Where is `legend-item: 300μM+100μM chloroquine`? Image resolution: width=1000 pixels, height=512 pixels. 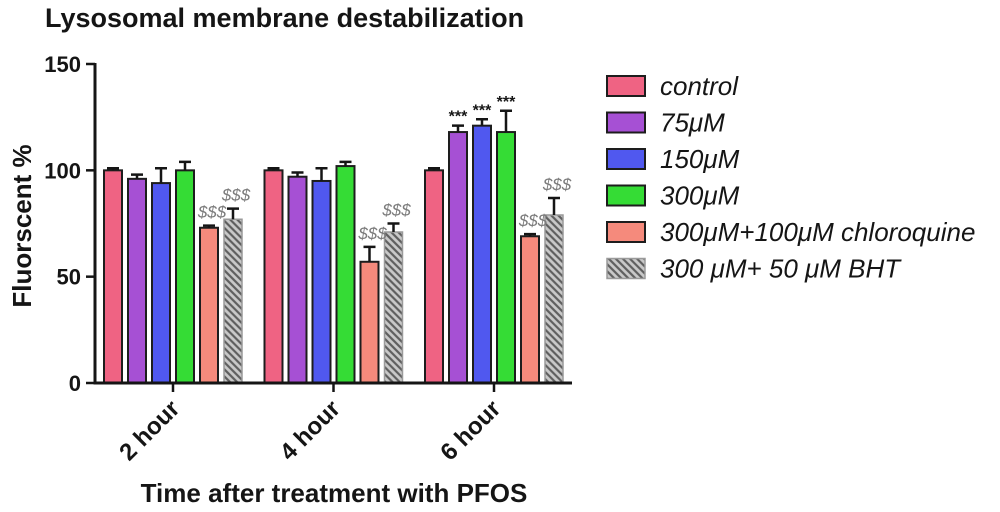
legend-item: 300μM+100μM chloroquine is located at coordinates (790, 232).